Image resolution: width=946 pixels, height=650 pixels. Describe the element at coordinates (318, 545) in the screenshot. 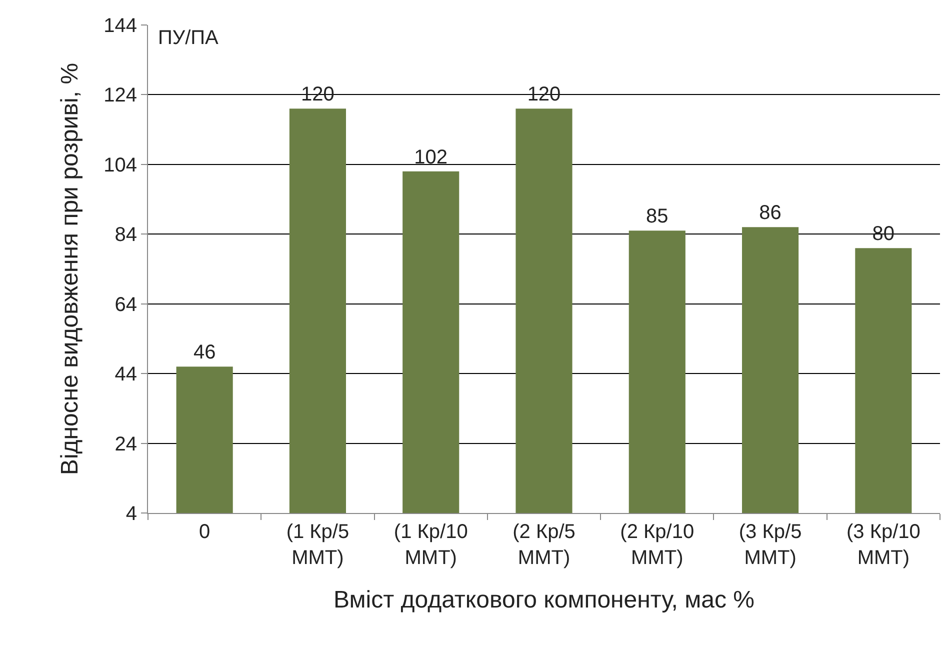

I see `x-tick-label: (1 Кр/5 ММТ)` at that location.